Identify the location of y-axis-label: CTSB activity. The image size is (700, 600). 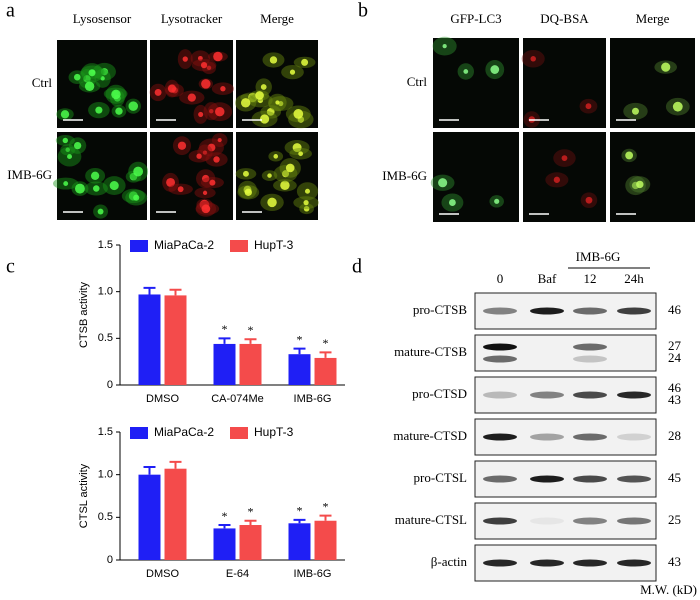
(84, 314).